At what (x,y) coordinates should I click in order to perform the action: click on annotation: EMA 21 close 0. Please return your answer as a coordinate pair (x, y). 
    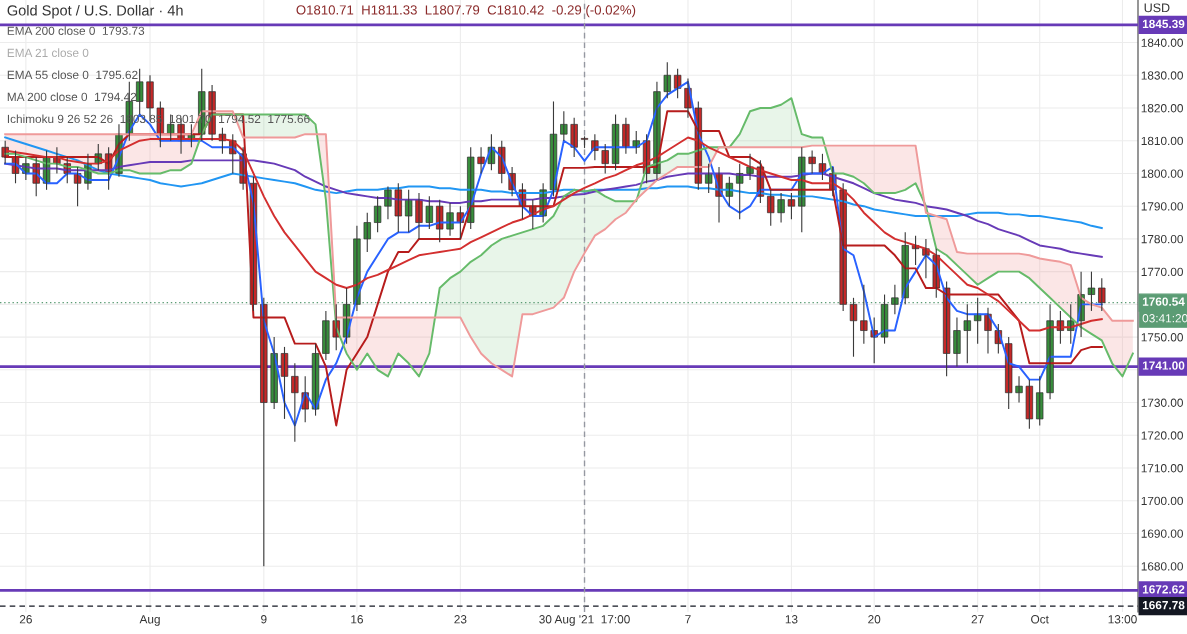
    Looking at the image, I should click on (48, 53).